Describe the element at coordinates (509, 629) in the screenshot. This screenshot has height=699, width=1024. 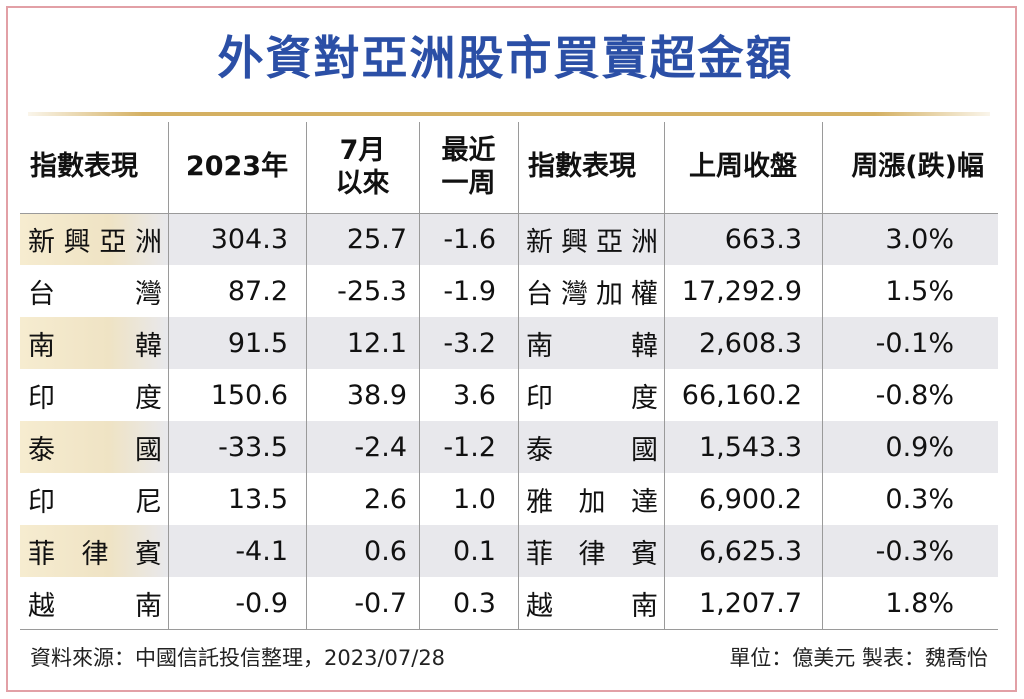
I see `row-divider` at that location.